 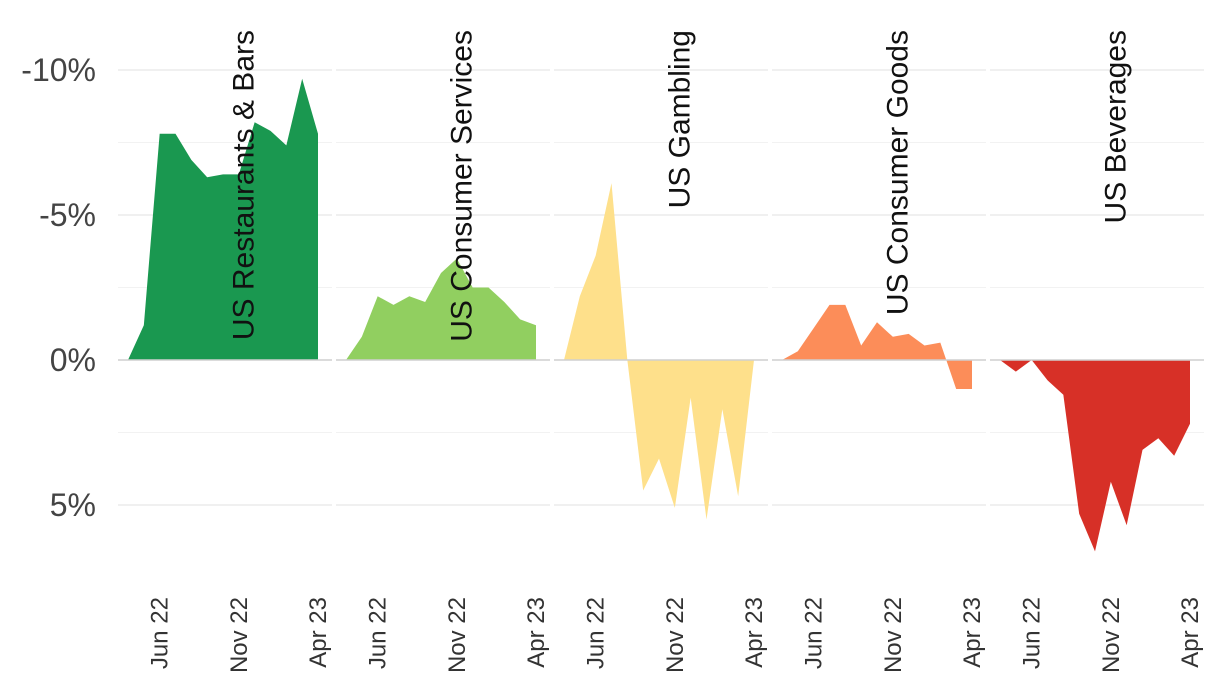 What do you see at coordinates (680, 119) in the screenshot?
I see `panel-title: US Gambling` at bounding box center [680, 119].